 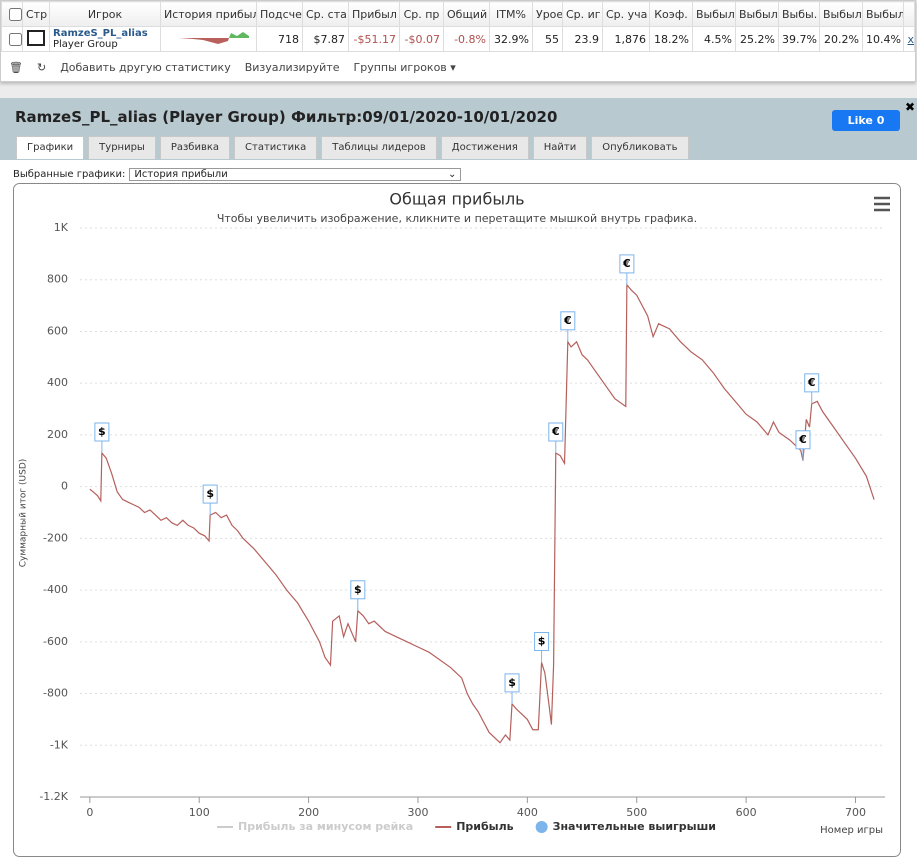 What do you see at coordinates (582, 14) in the screenshot?
I see `column-header: Ср. иг` at bounding box center [582, 14].